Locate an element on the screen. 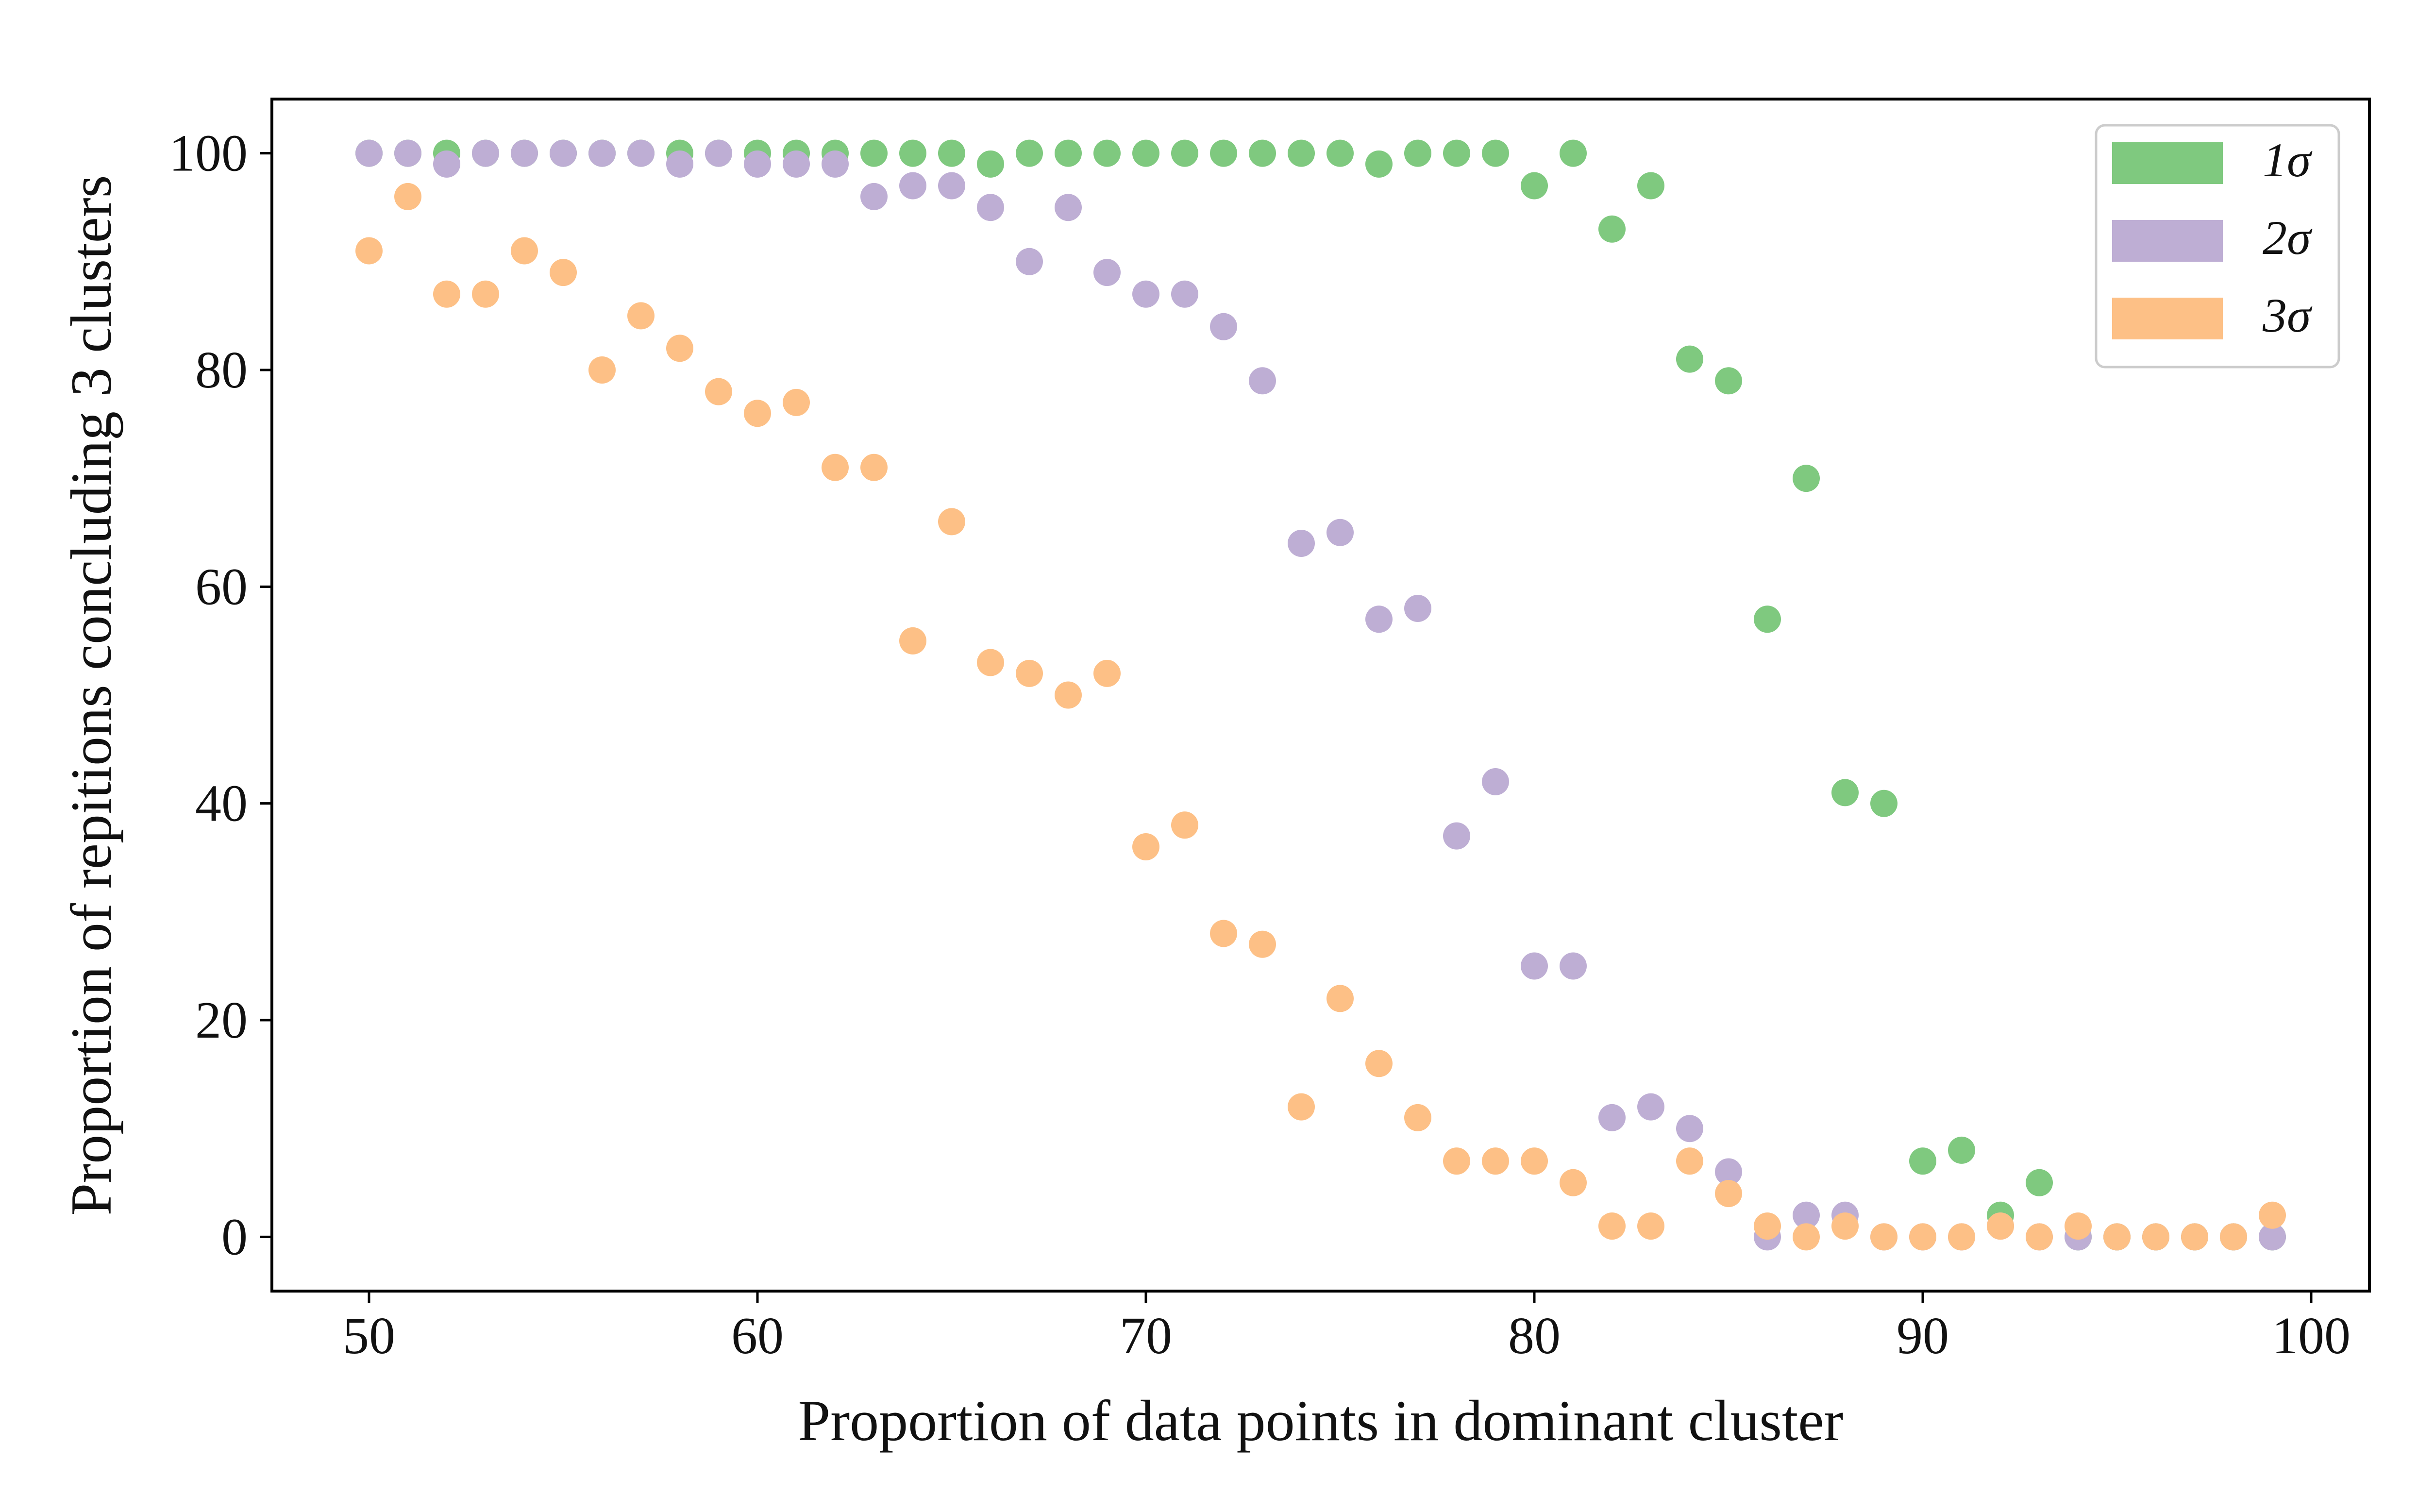  legend-label-series-3: 3σ is located at coordinates (2288, 315).